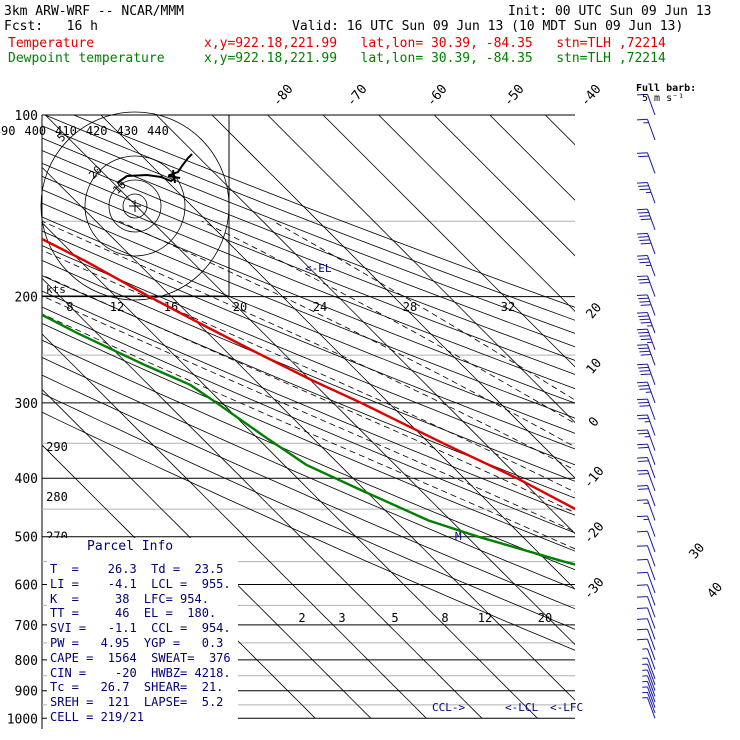  Describe the element at coordinates (135, 206) in the screenshot. I see `hodograph-ring` at that location.